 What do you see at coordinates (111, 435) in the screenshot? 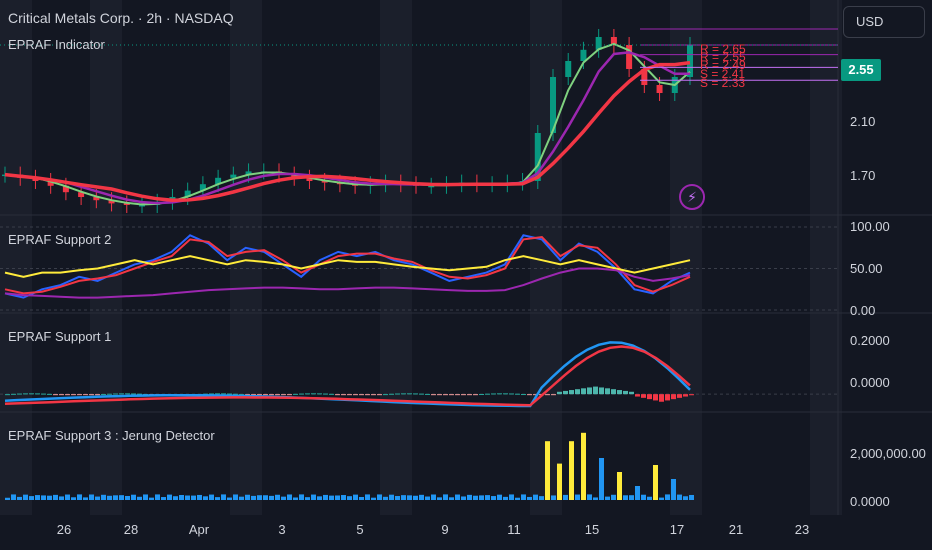
I see `pane-title-support3: EPRAF Support 3 : Jerung Detector` at bounding box center [111, 435].